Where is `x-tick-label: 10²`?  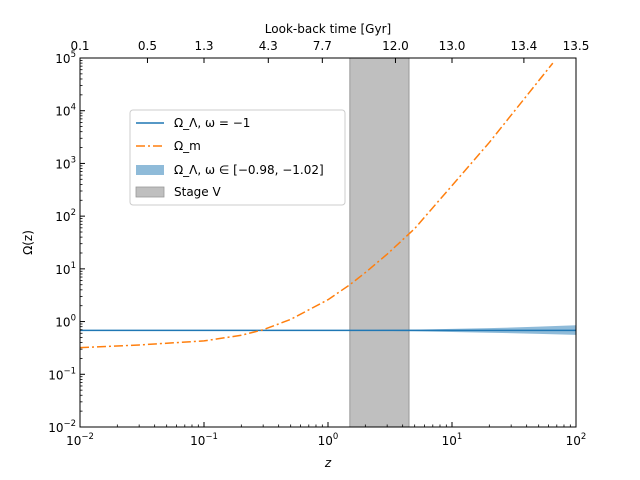
x-tick-label: 10² is located at coordinates (576, 440).